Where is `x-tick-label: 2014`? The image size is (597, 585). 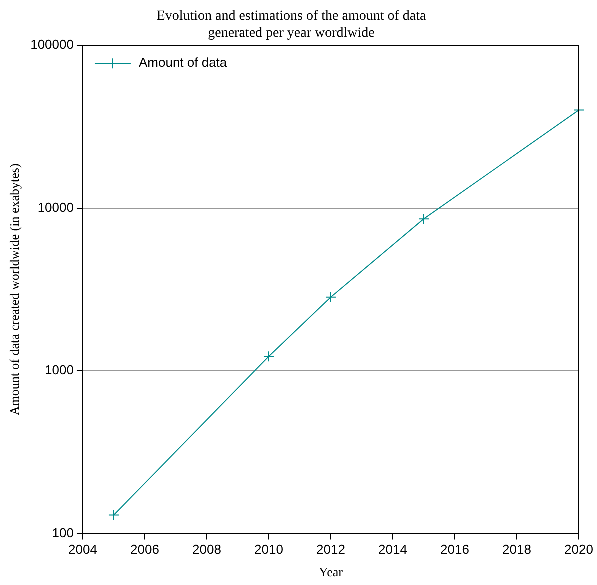
x-tick-label: 2014 is located at coordinates (393, 550).